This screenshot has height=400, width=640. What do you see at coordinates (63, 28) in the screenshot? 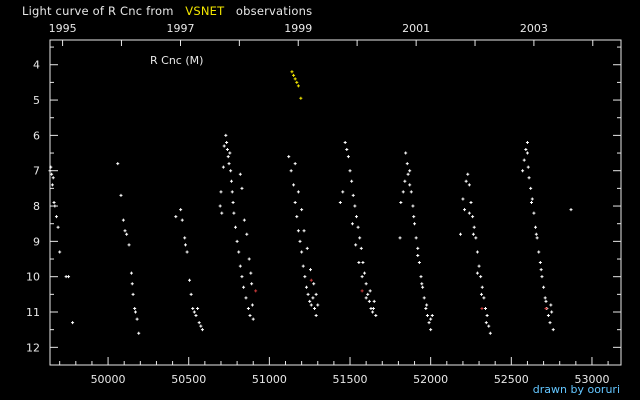
I see `year-tick-label: 1995` at bounding box center [63, 28].